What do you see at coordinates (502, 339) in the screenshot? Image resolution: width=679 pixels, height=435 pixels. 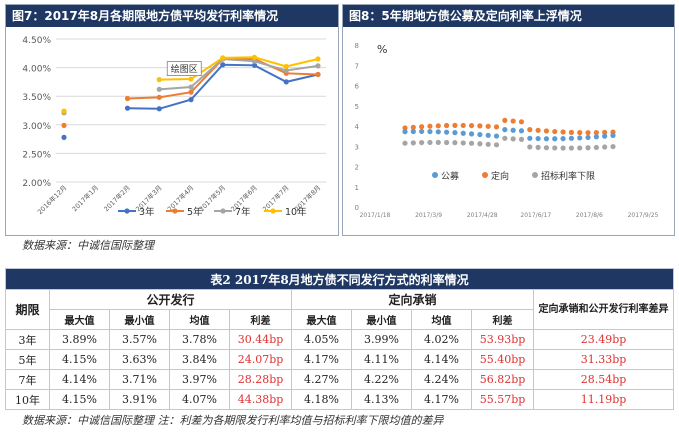 I see `value-cell: 53.93bp` at bounding box center [502, 339].